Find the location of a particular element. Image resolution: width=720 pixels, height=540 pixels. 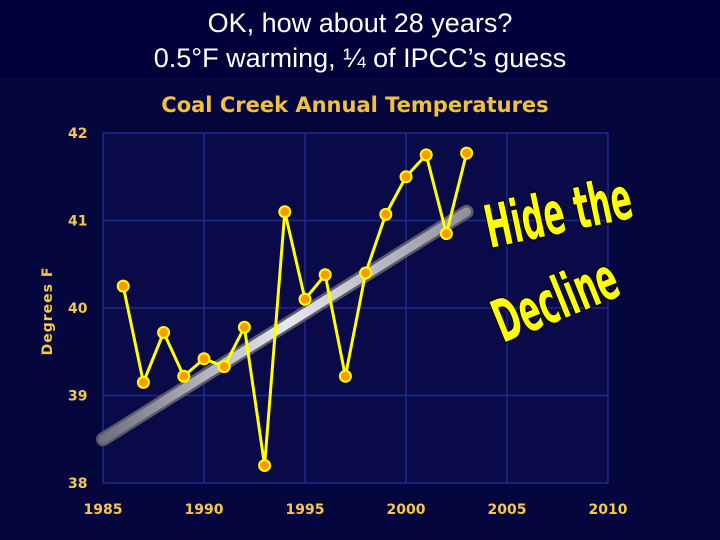

x-tick-label: 2010 is located at coordinates (608, 510).